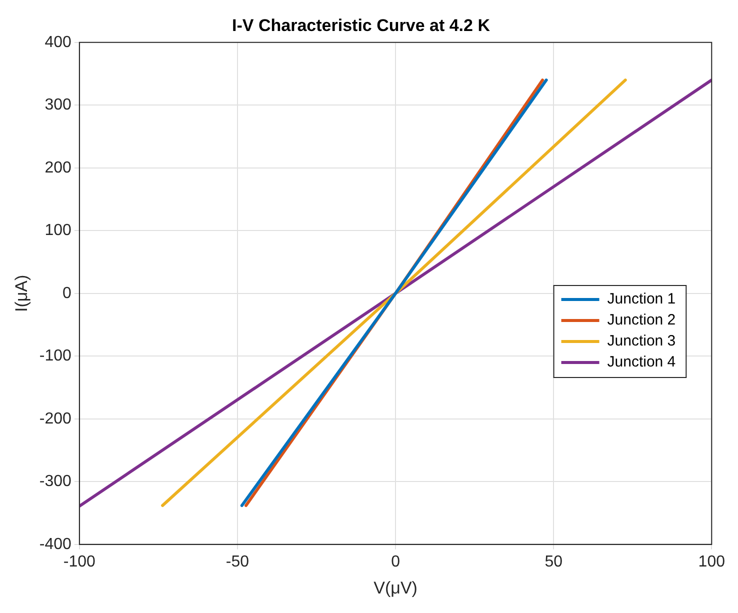 Image resolution: width=738 pixels, height=613 pixels. I want to click on y-tick-label: -200, so click(55, 419).